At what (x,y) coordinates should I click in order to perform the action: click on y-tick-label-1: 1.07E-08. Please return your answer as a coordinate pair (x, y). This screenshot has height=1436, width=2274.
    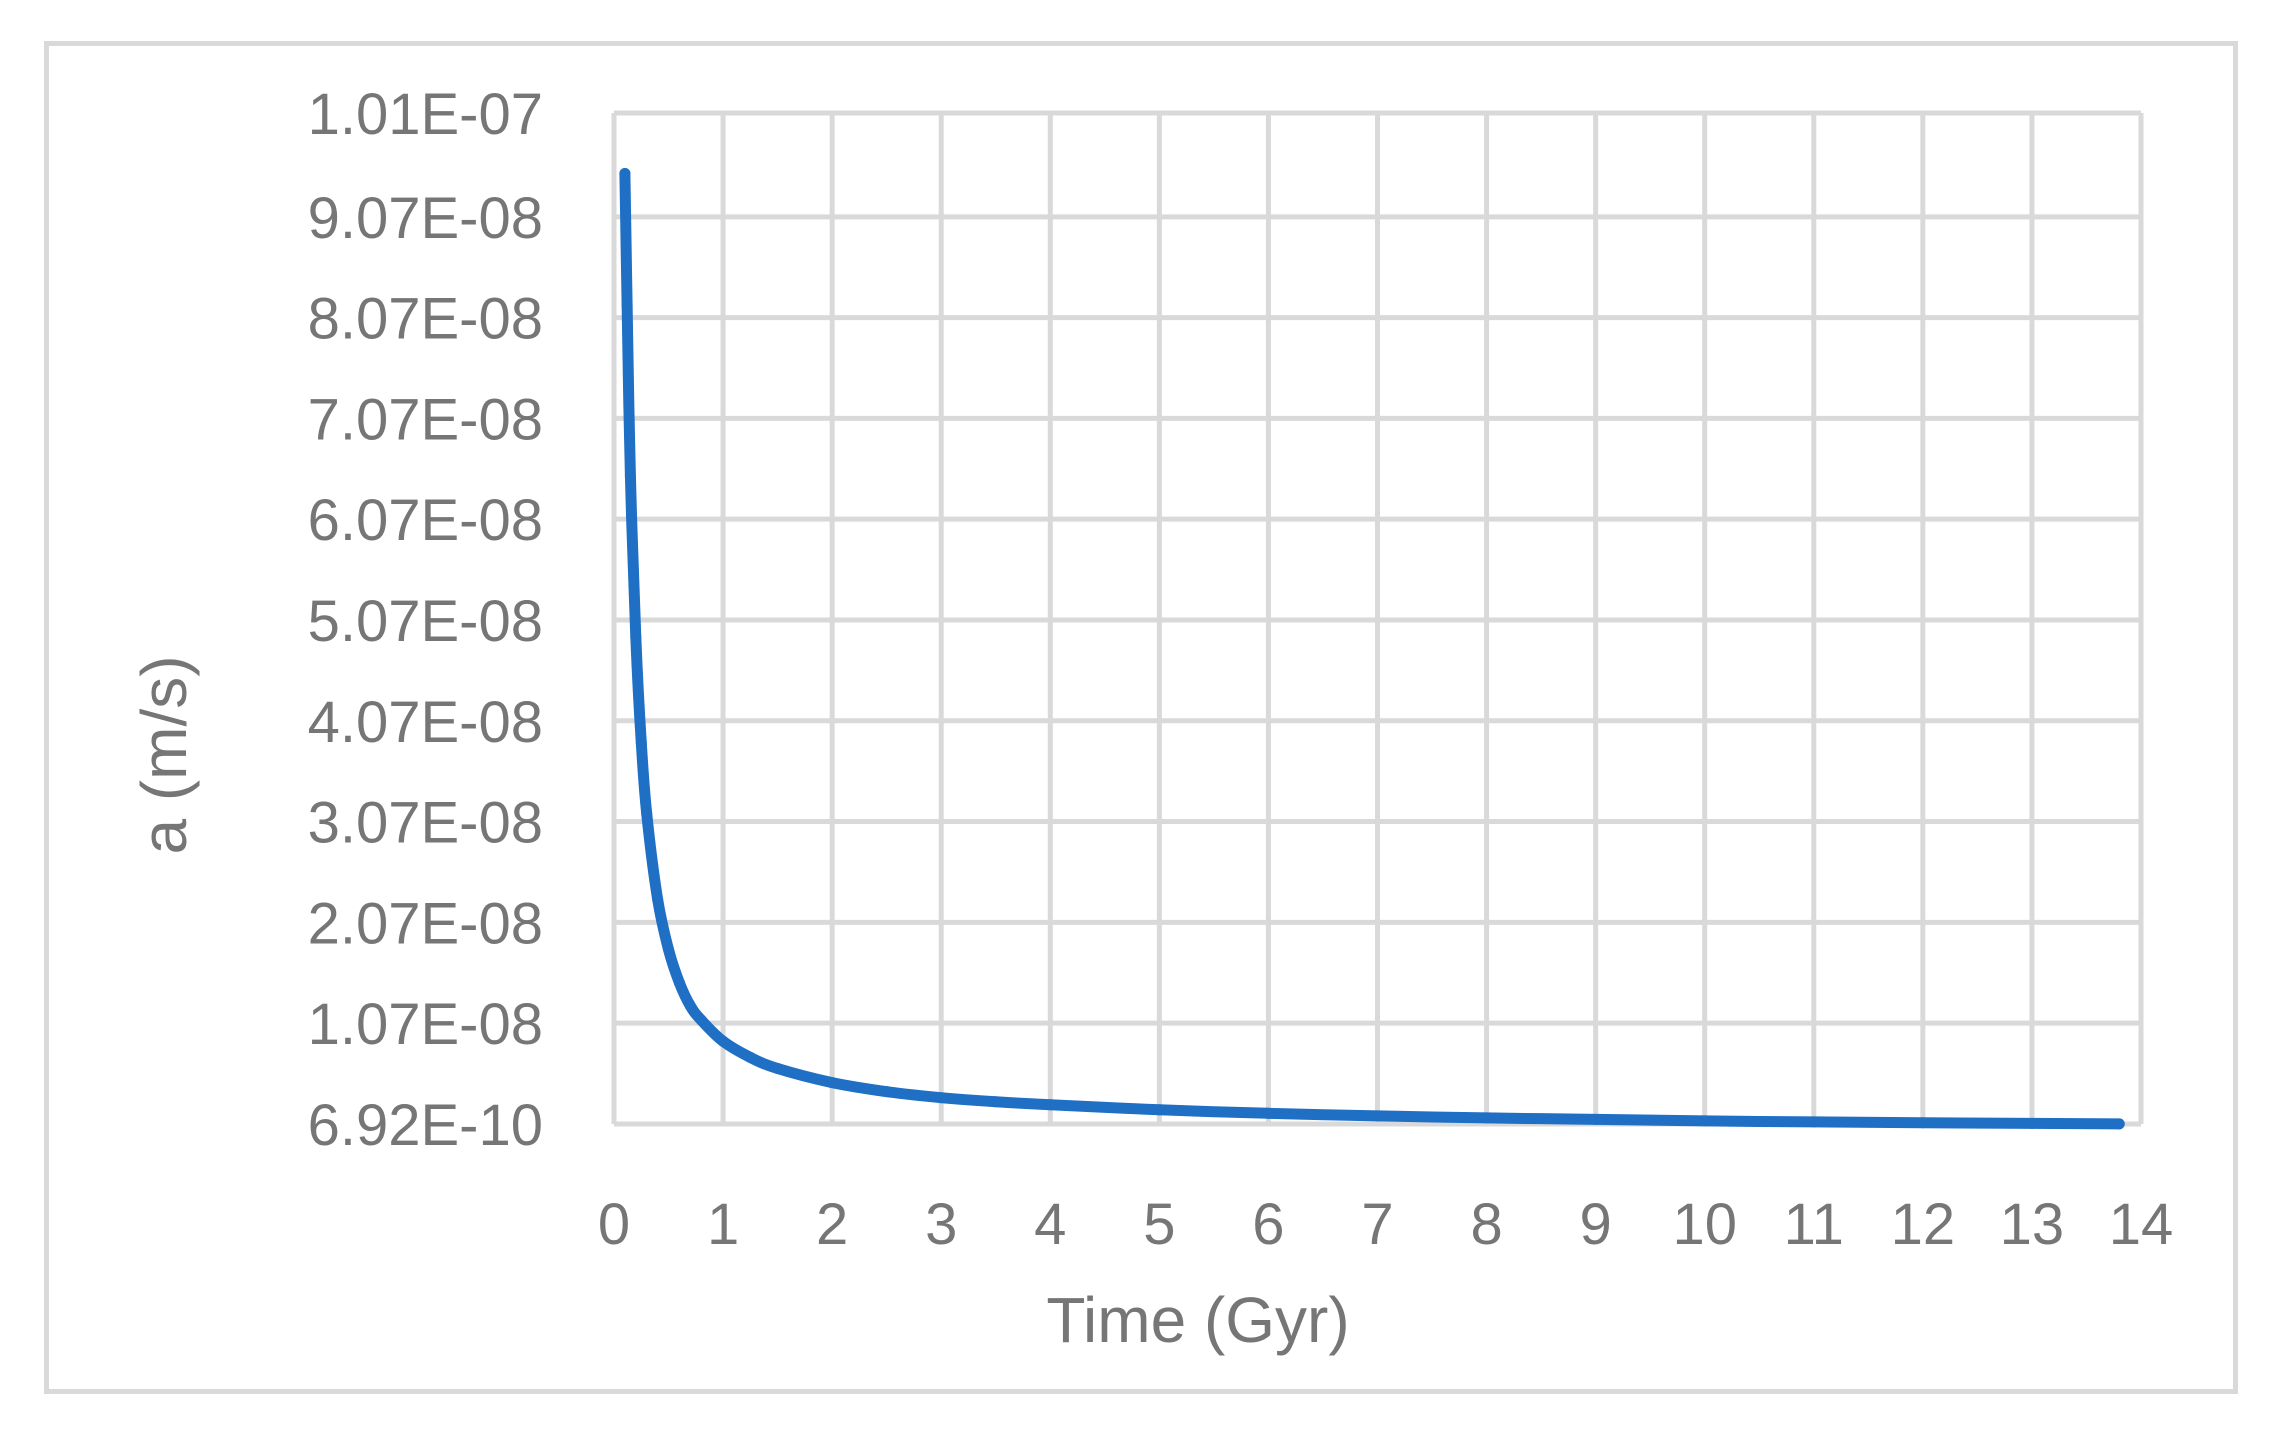
    Looking at the image, I should click on (425, 1024).